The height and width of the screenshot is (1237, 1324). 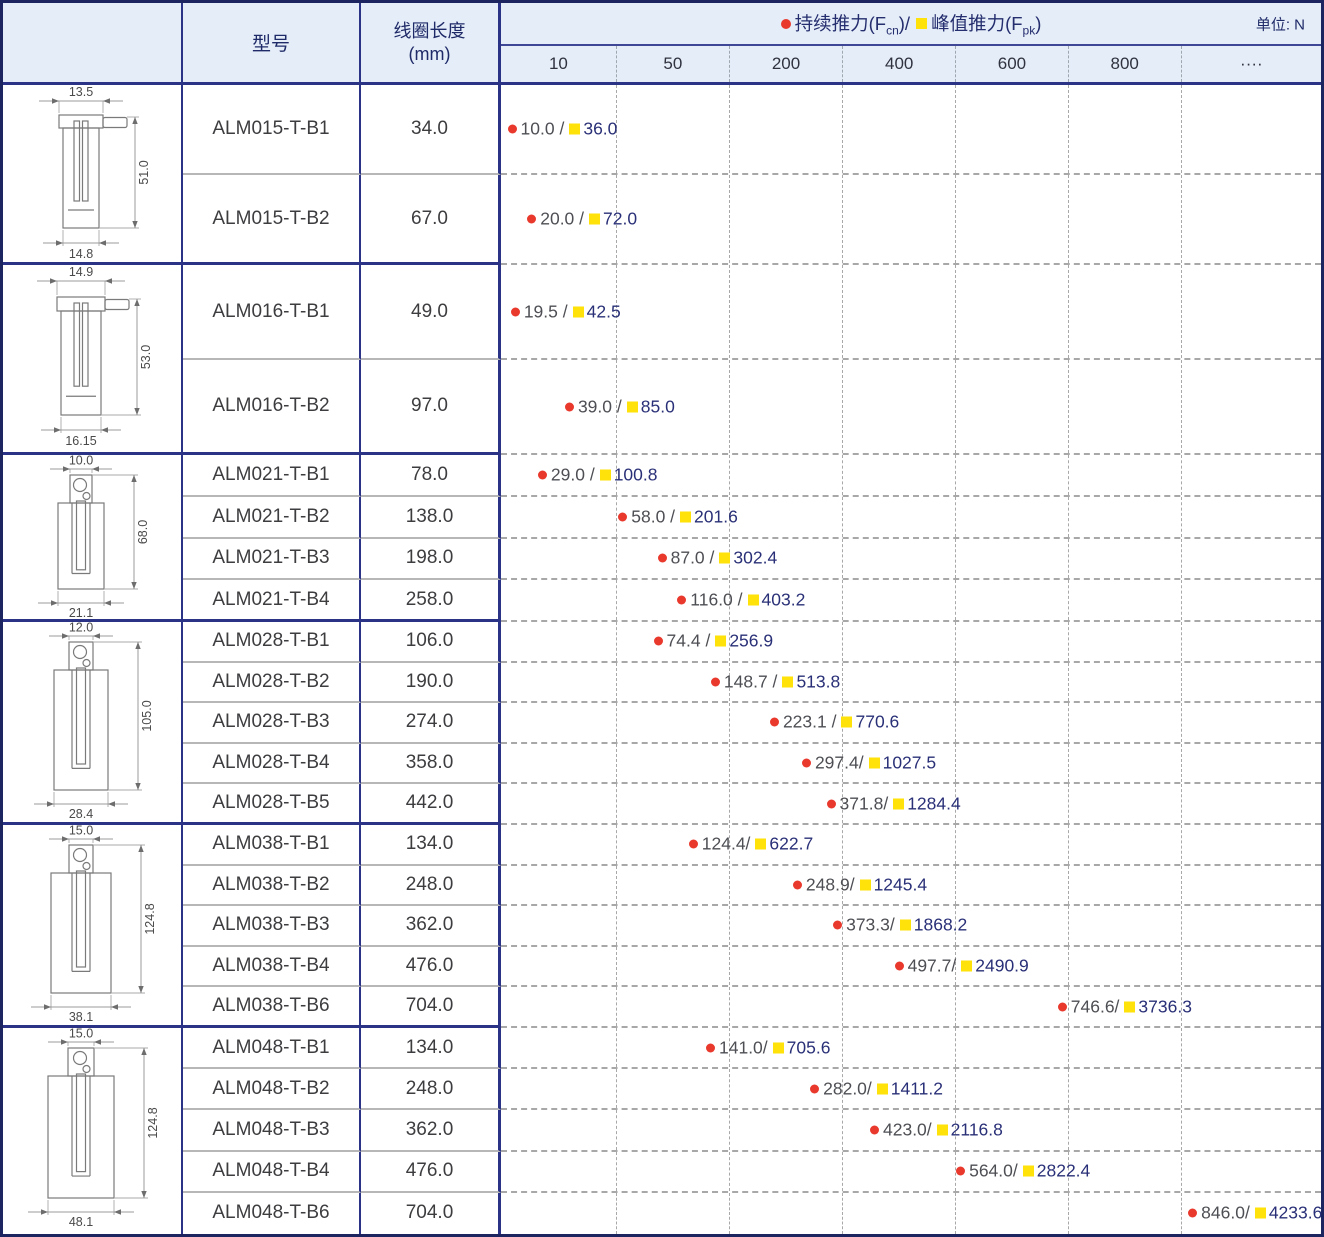 What do you see at coordinates (635, 474) in the screenshot?
I see `fpk-value: 100.8` at bounding box center [635, 474].